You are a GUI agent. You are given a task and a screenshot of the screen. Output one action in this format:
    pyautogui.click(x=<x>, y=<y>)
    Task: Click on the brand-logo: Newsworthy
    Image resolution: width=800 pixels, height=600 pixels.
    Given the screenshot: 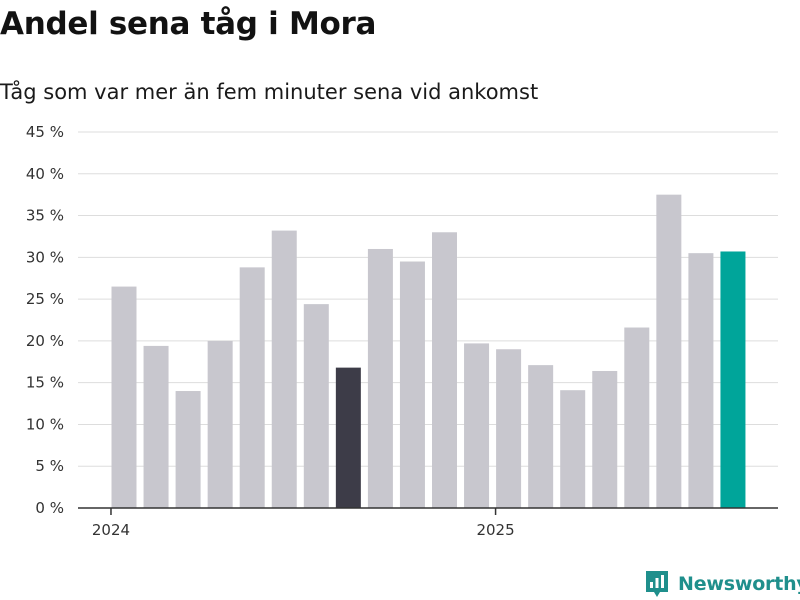 What is the action you would take?
    pyautogui.click(x=722, y=584)
    